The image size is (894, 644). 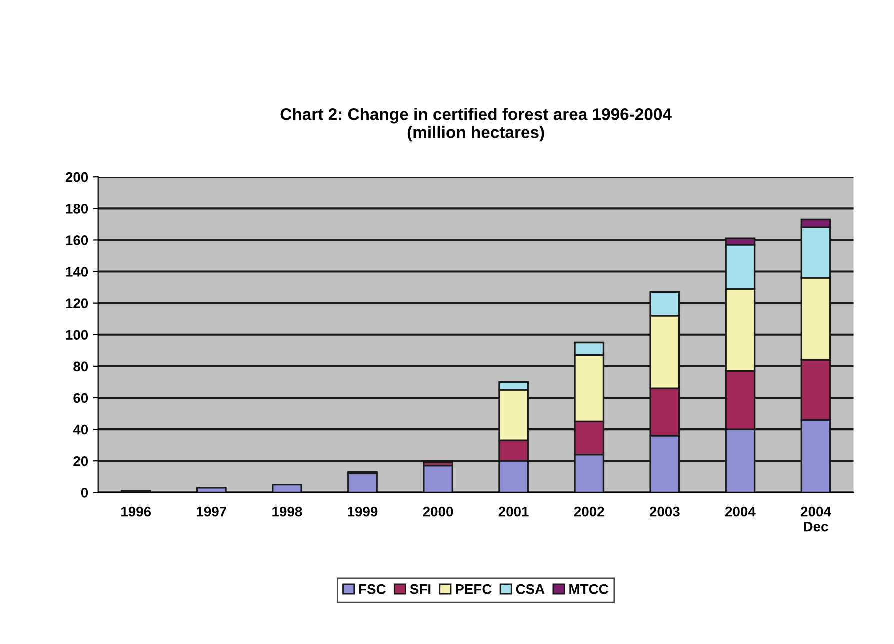 I want to click on x-tick-label: 1996, so click(x=137, y=511).